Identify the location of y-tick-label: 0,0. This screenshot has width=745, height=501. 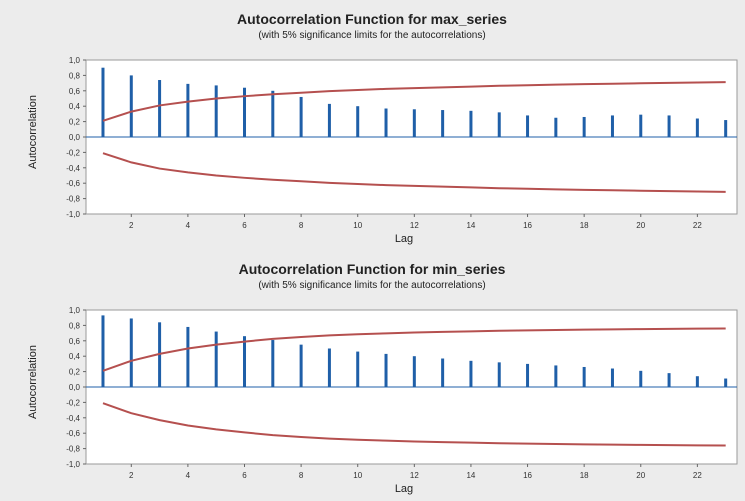
(75, 387).